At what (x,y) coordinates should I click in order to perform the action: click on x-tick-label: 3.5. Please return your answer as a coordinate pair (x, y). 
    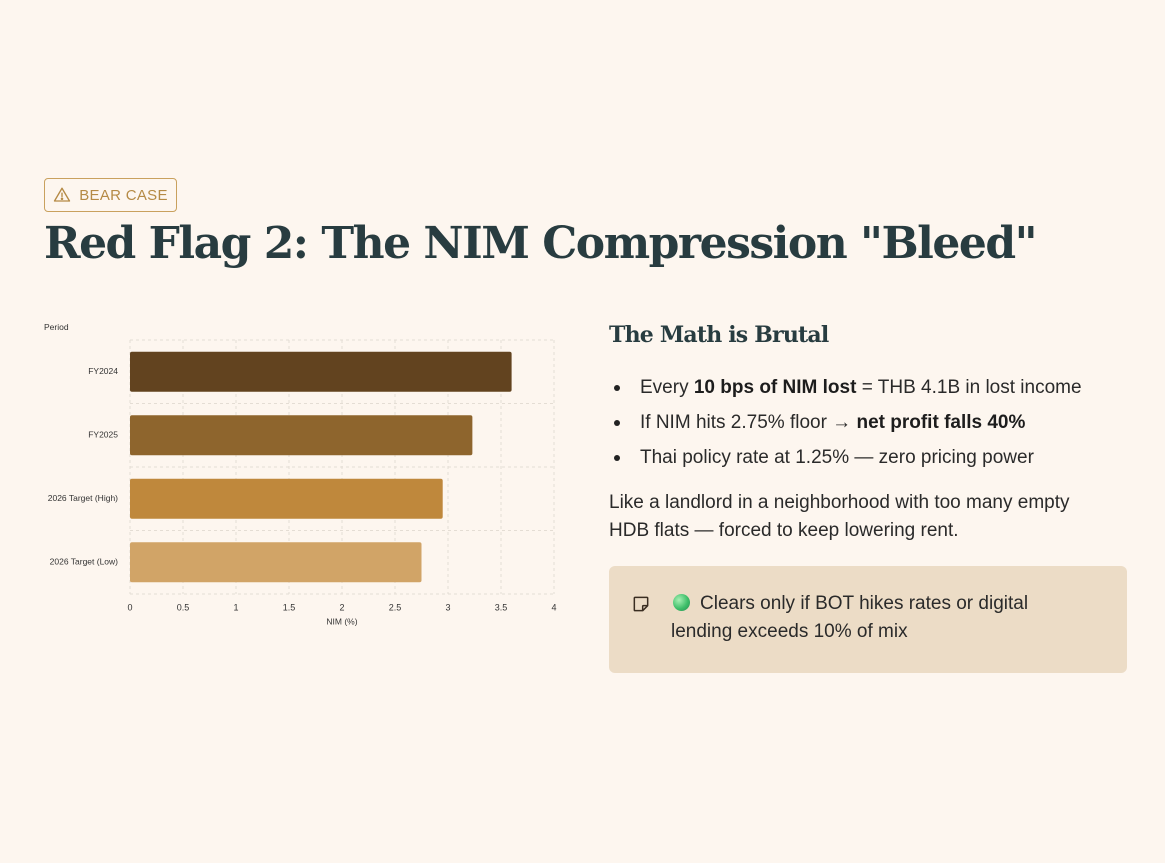
    Looking at the image, I should click on (501, 607).